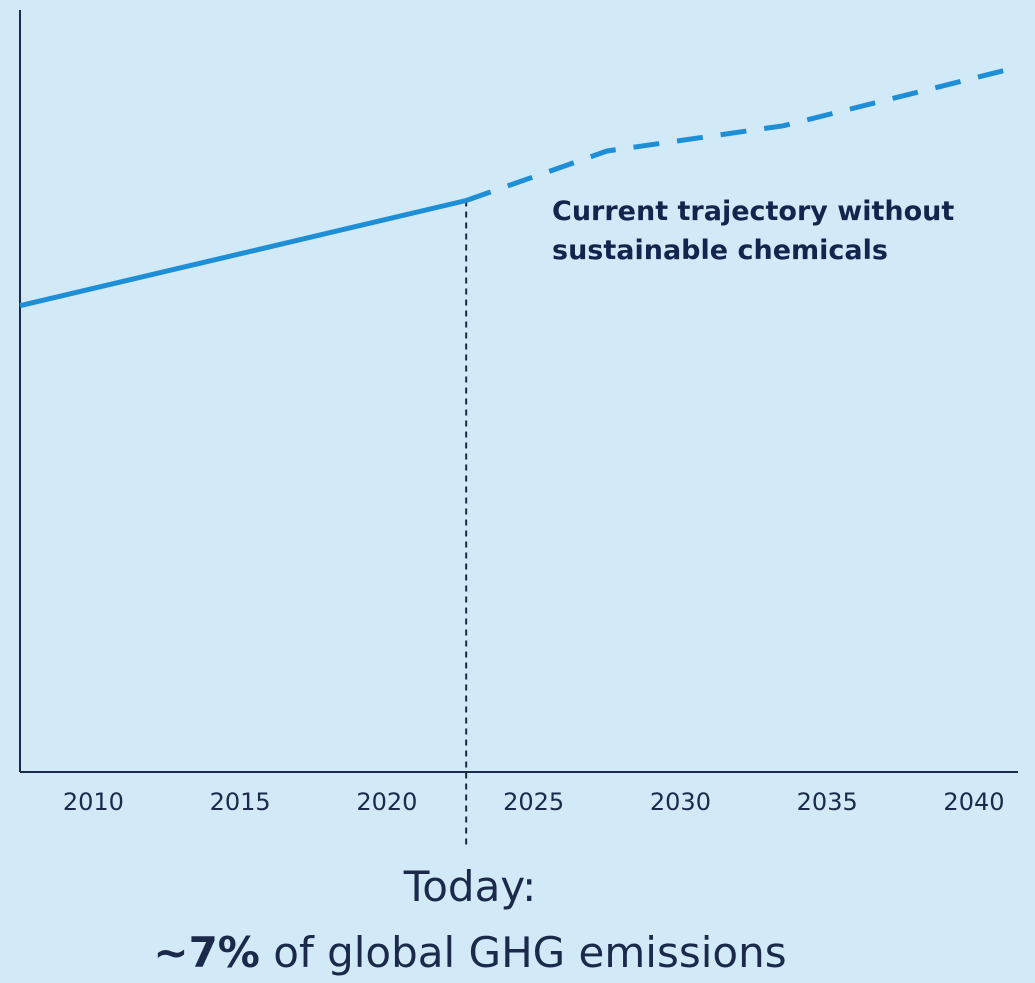  Describe the element at coordinates (243, 253) in the screenshot. I see `historical-emissions-line` at that location.